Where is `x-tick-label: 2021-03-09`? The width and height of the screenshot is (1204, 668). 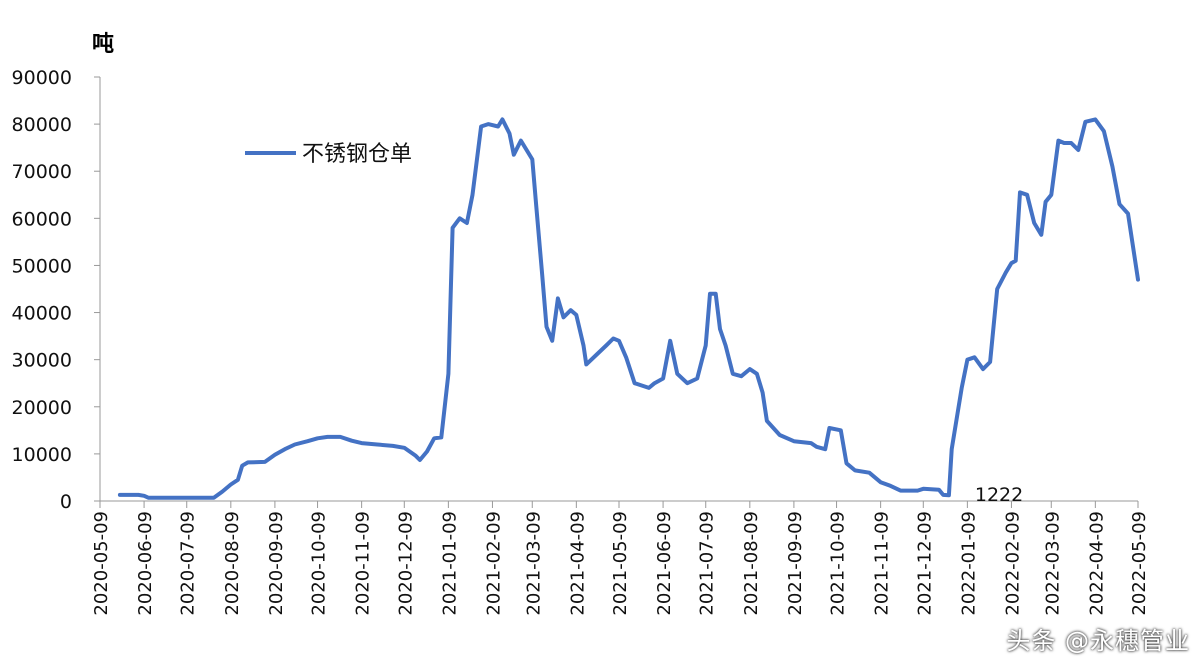
x-tick-label: 2021-03-09 is located at coordinates (533, 563).